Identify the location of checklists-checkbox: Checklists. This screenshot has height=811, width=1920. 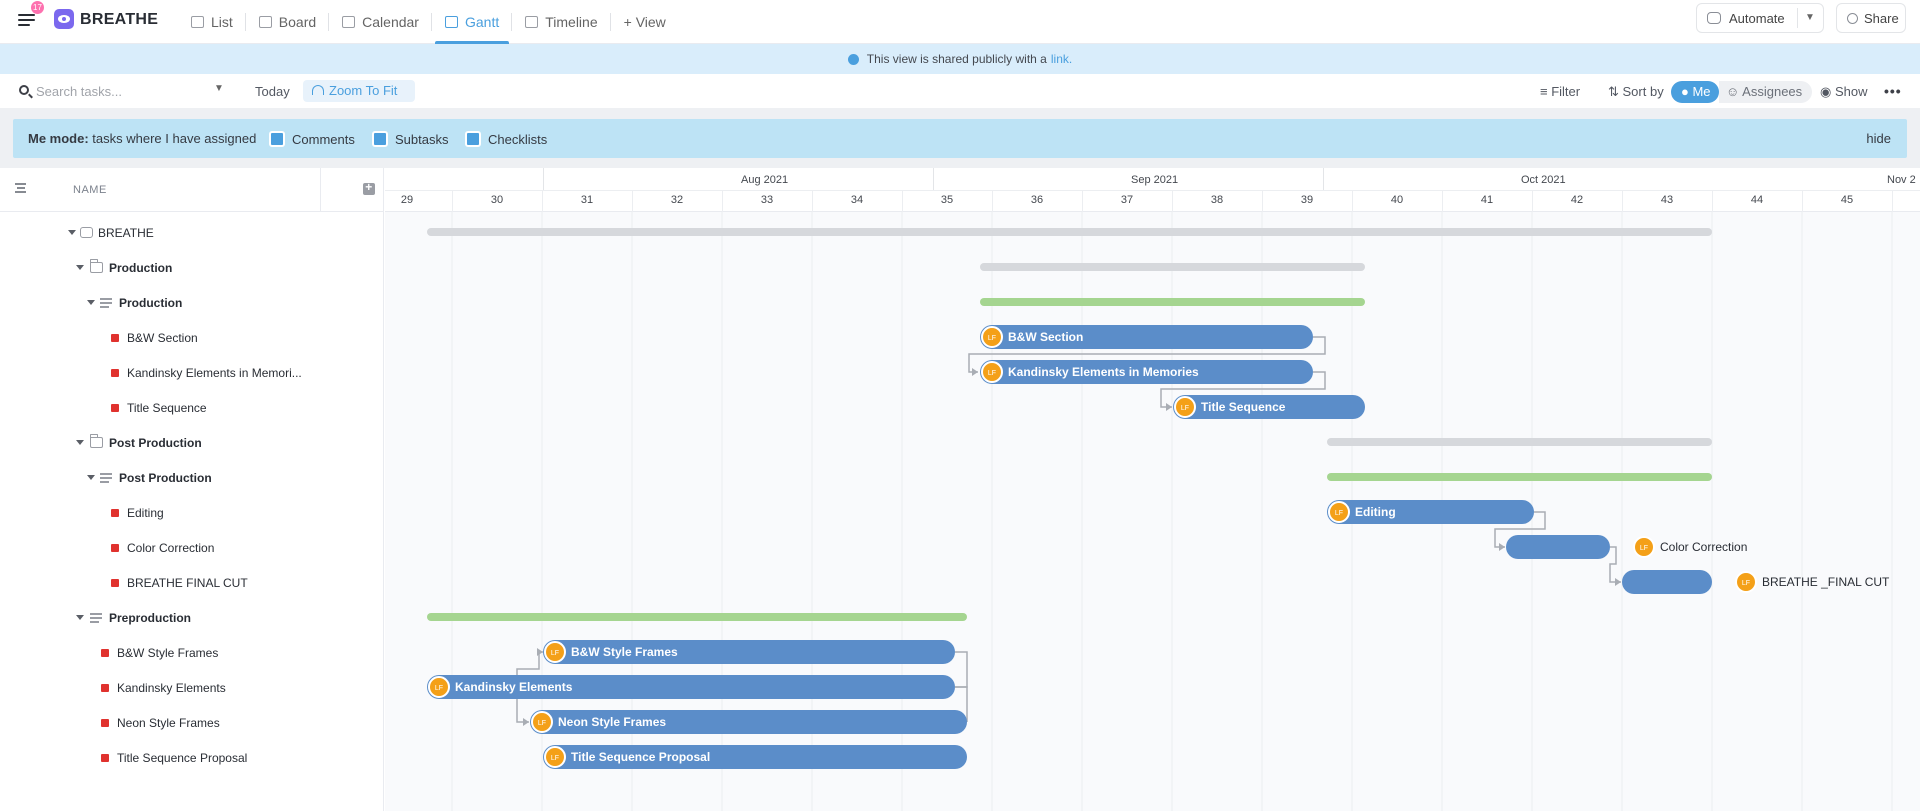
(506, 139).